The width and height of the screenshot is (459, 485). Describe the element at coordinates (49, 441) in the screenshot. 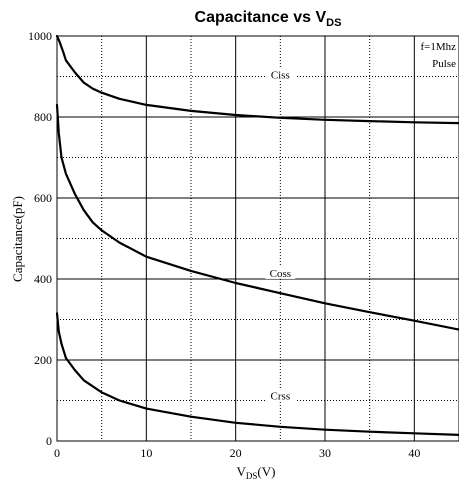

I see `y-tick-label: 0` at that location.